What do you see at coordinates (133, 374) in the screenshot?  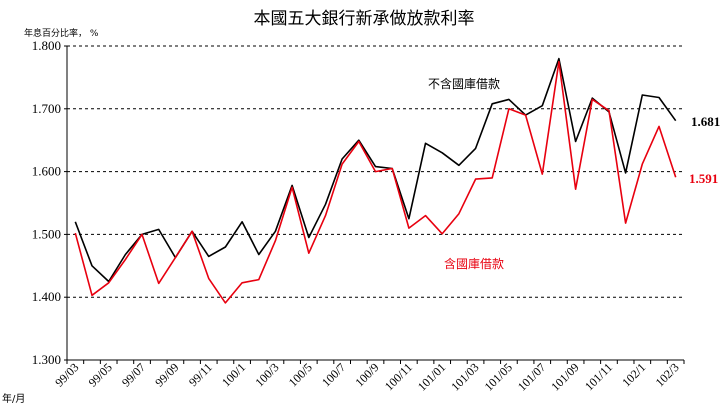 I see `x-tick-label: 99/07` at bounding box center [133, 374].